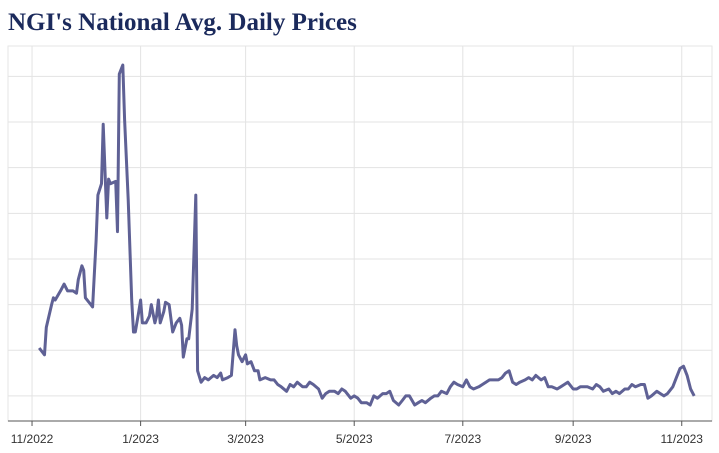 This screenshot has width=719, height=453. What do you see at coordinates (462, 439) in the screenshot?
I see `x-tick-label: 7/2023` at bounding box center [462, 439].